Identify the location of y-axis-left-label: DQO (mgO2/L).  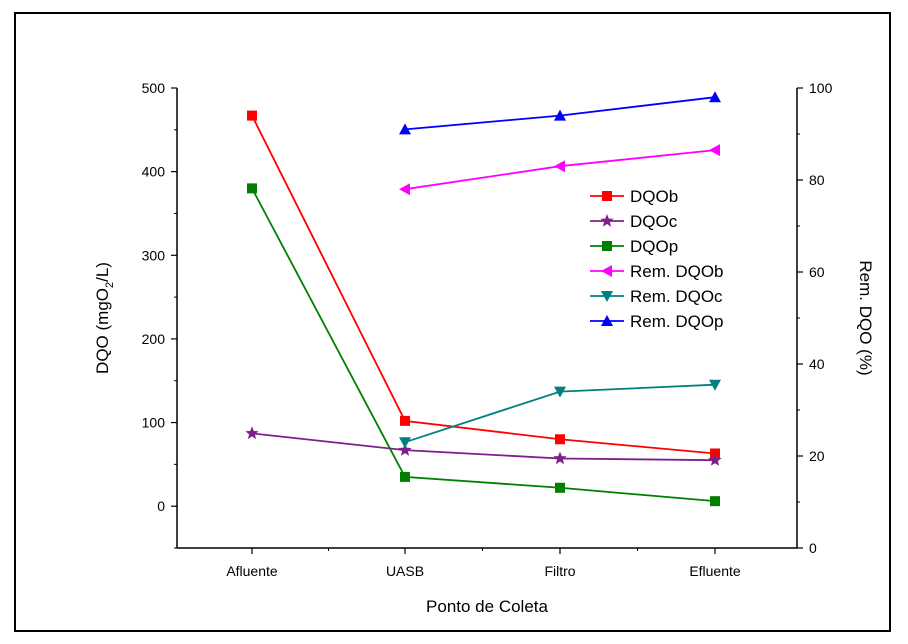
(104, 318).